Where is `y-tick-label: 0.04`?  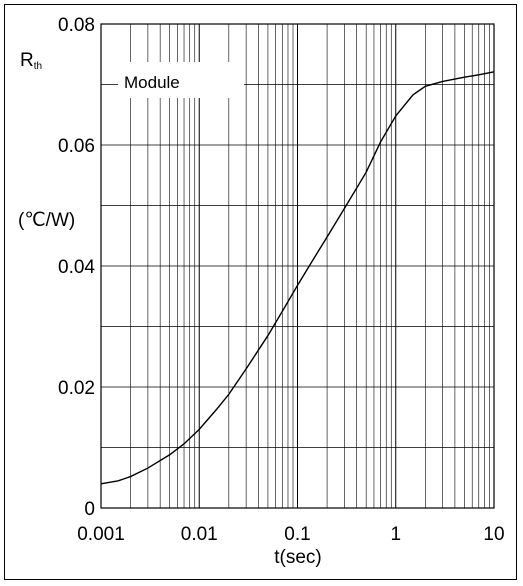 y-tick-label: 0.04 is located at coordinates (76, 267).